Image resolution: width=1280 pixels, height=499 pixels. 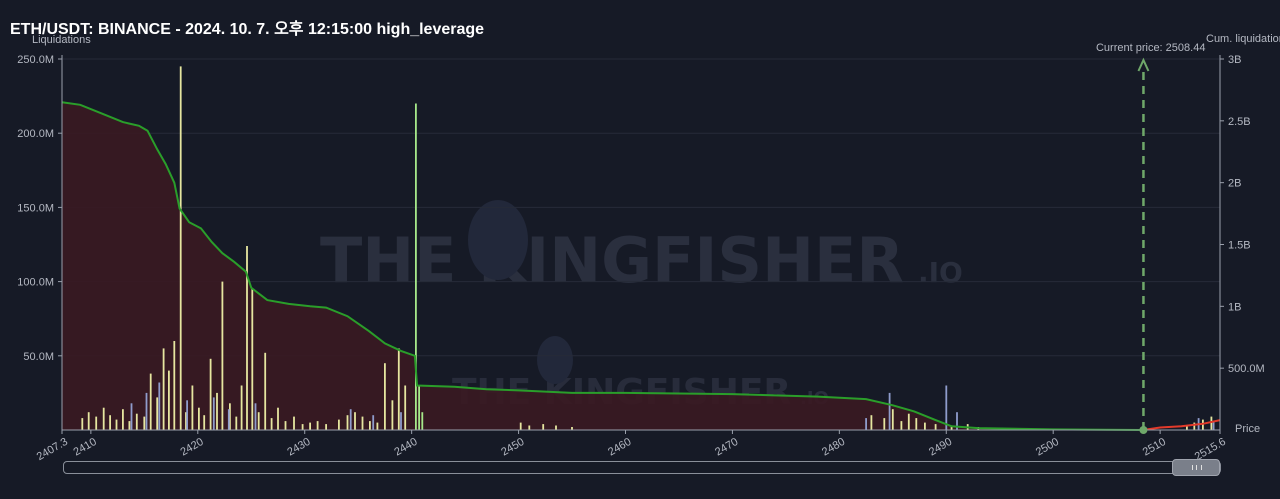 What do you see at coordinates (1243, 39) in the screenshot?
I see `right-axis-title: Cum. liquidations` at bounding box center [1243, 39].